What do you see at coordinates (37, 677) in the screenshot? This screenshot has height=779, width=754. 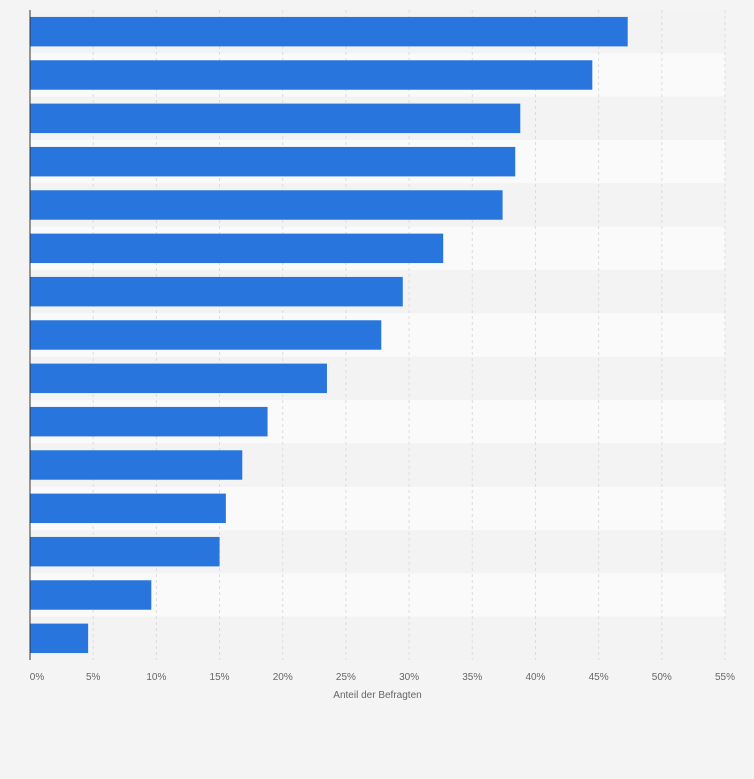 I see `x-tick-label: 0%` at bounding box center [37, 677].